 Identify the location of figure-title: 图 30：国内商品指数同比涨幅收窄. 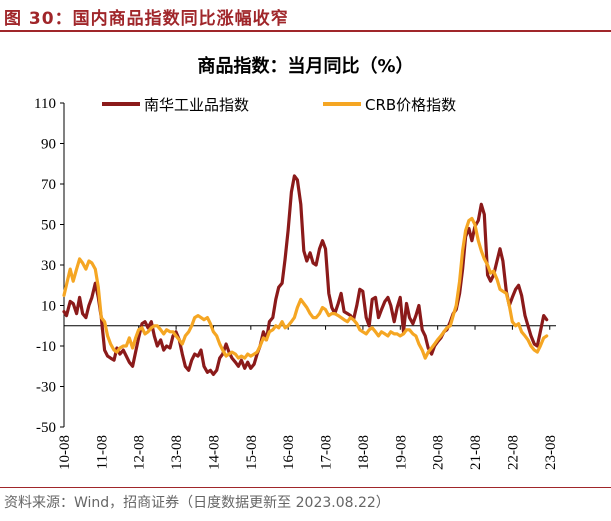
(146, 19).